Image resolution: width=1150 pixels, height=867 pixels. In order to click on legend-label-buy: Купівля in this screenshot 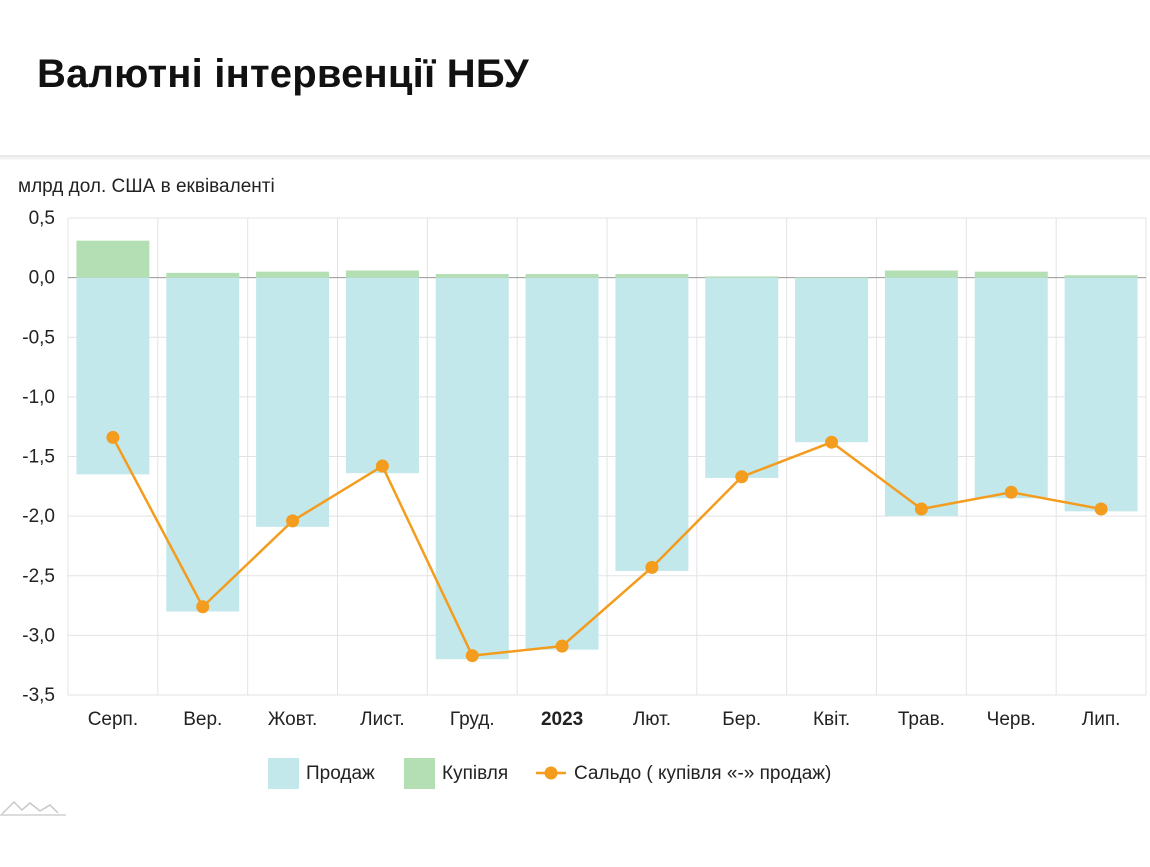, I will do `click(475, 773)`.